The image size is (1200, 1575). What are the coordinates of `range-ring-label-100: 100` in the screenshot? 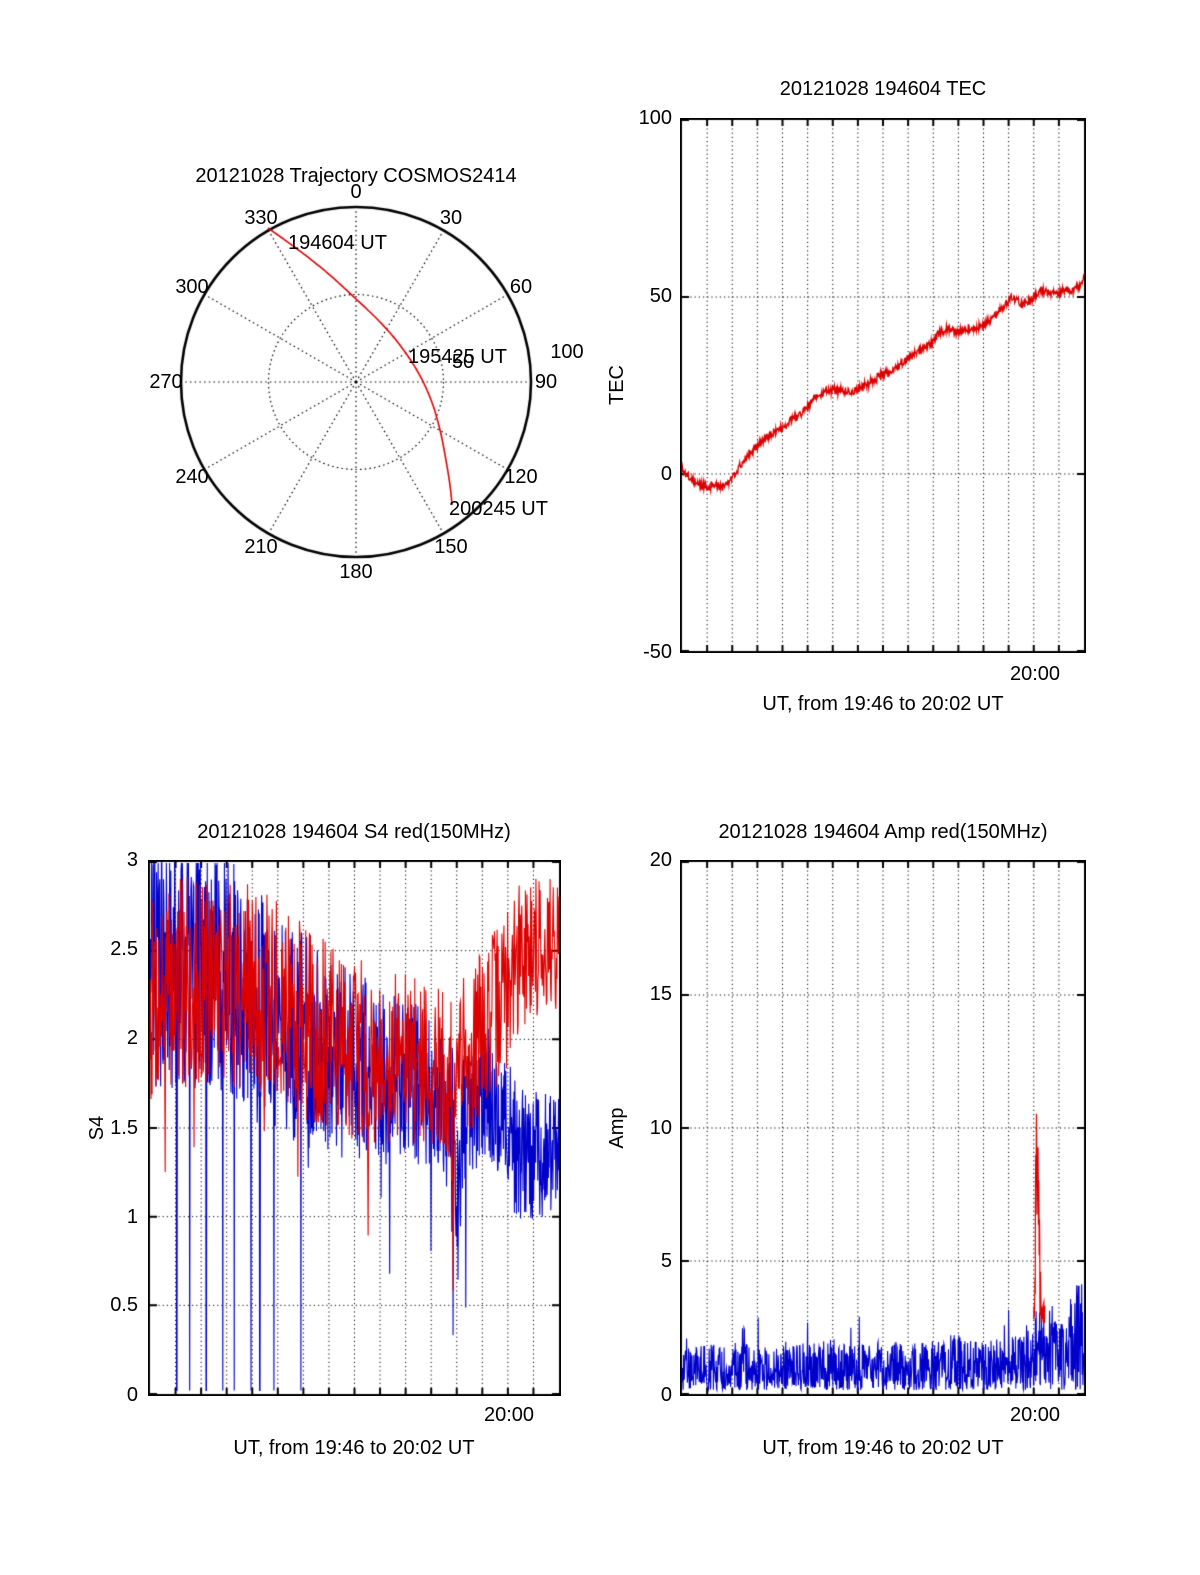 It's located at (567, 352).